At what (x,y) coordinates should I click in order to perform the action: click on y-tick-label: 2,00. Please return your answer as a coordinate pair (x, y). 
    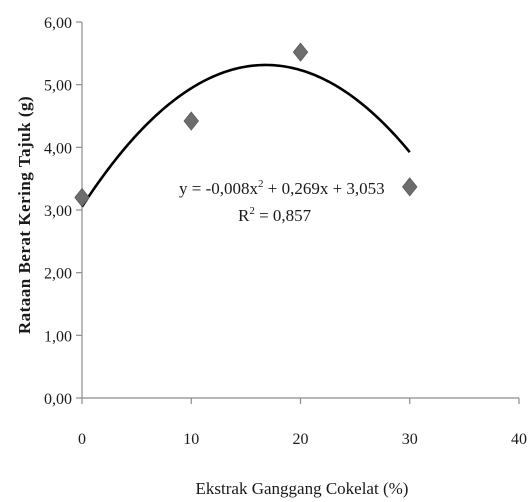
    Looking at the image, I should click on (58, 274).